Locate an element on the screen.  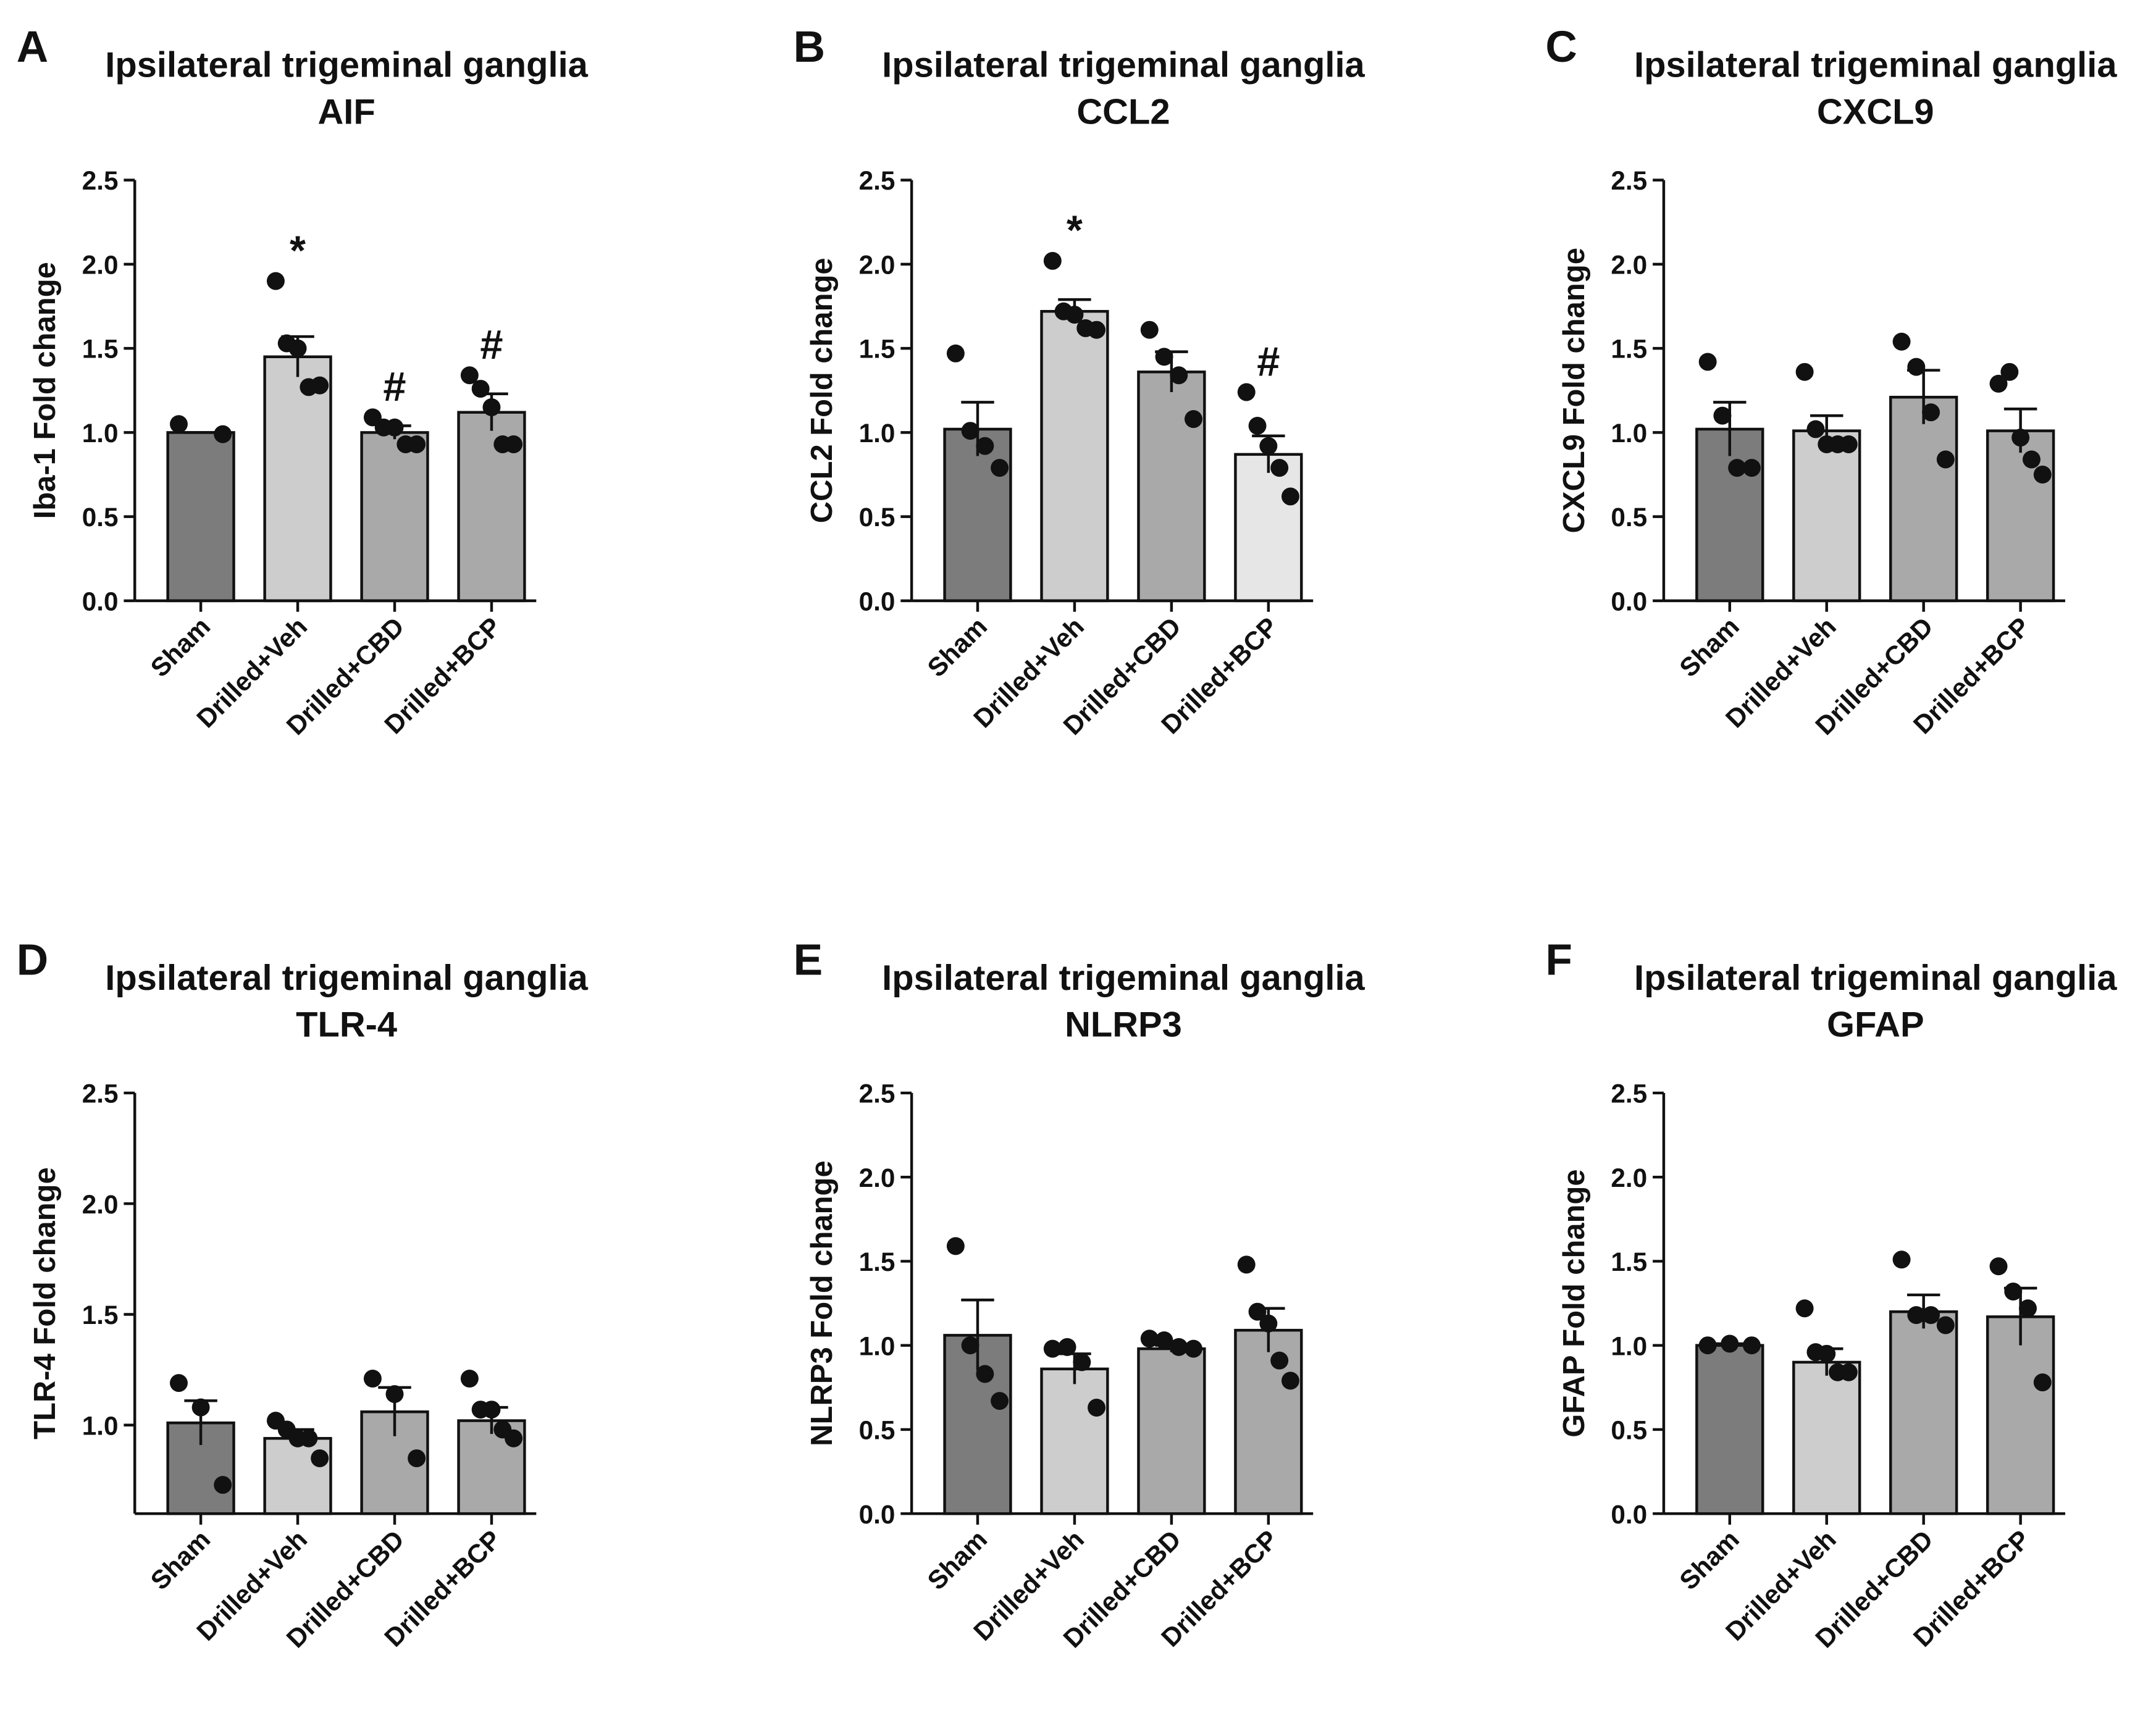
y-axis-label: Iba-1 Fold change is located at coordinates (45, 391).